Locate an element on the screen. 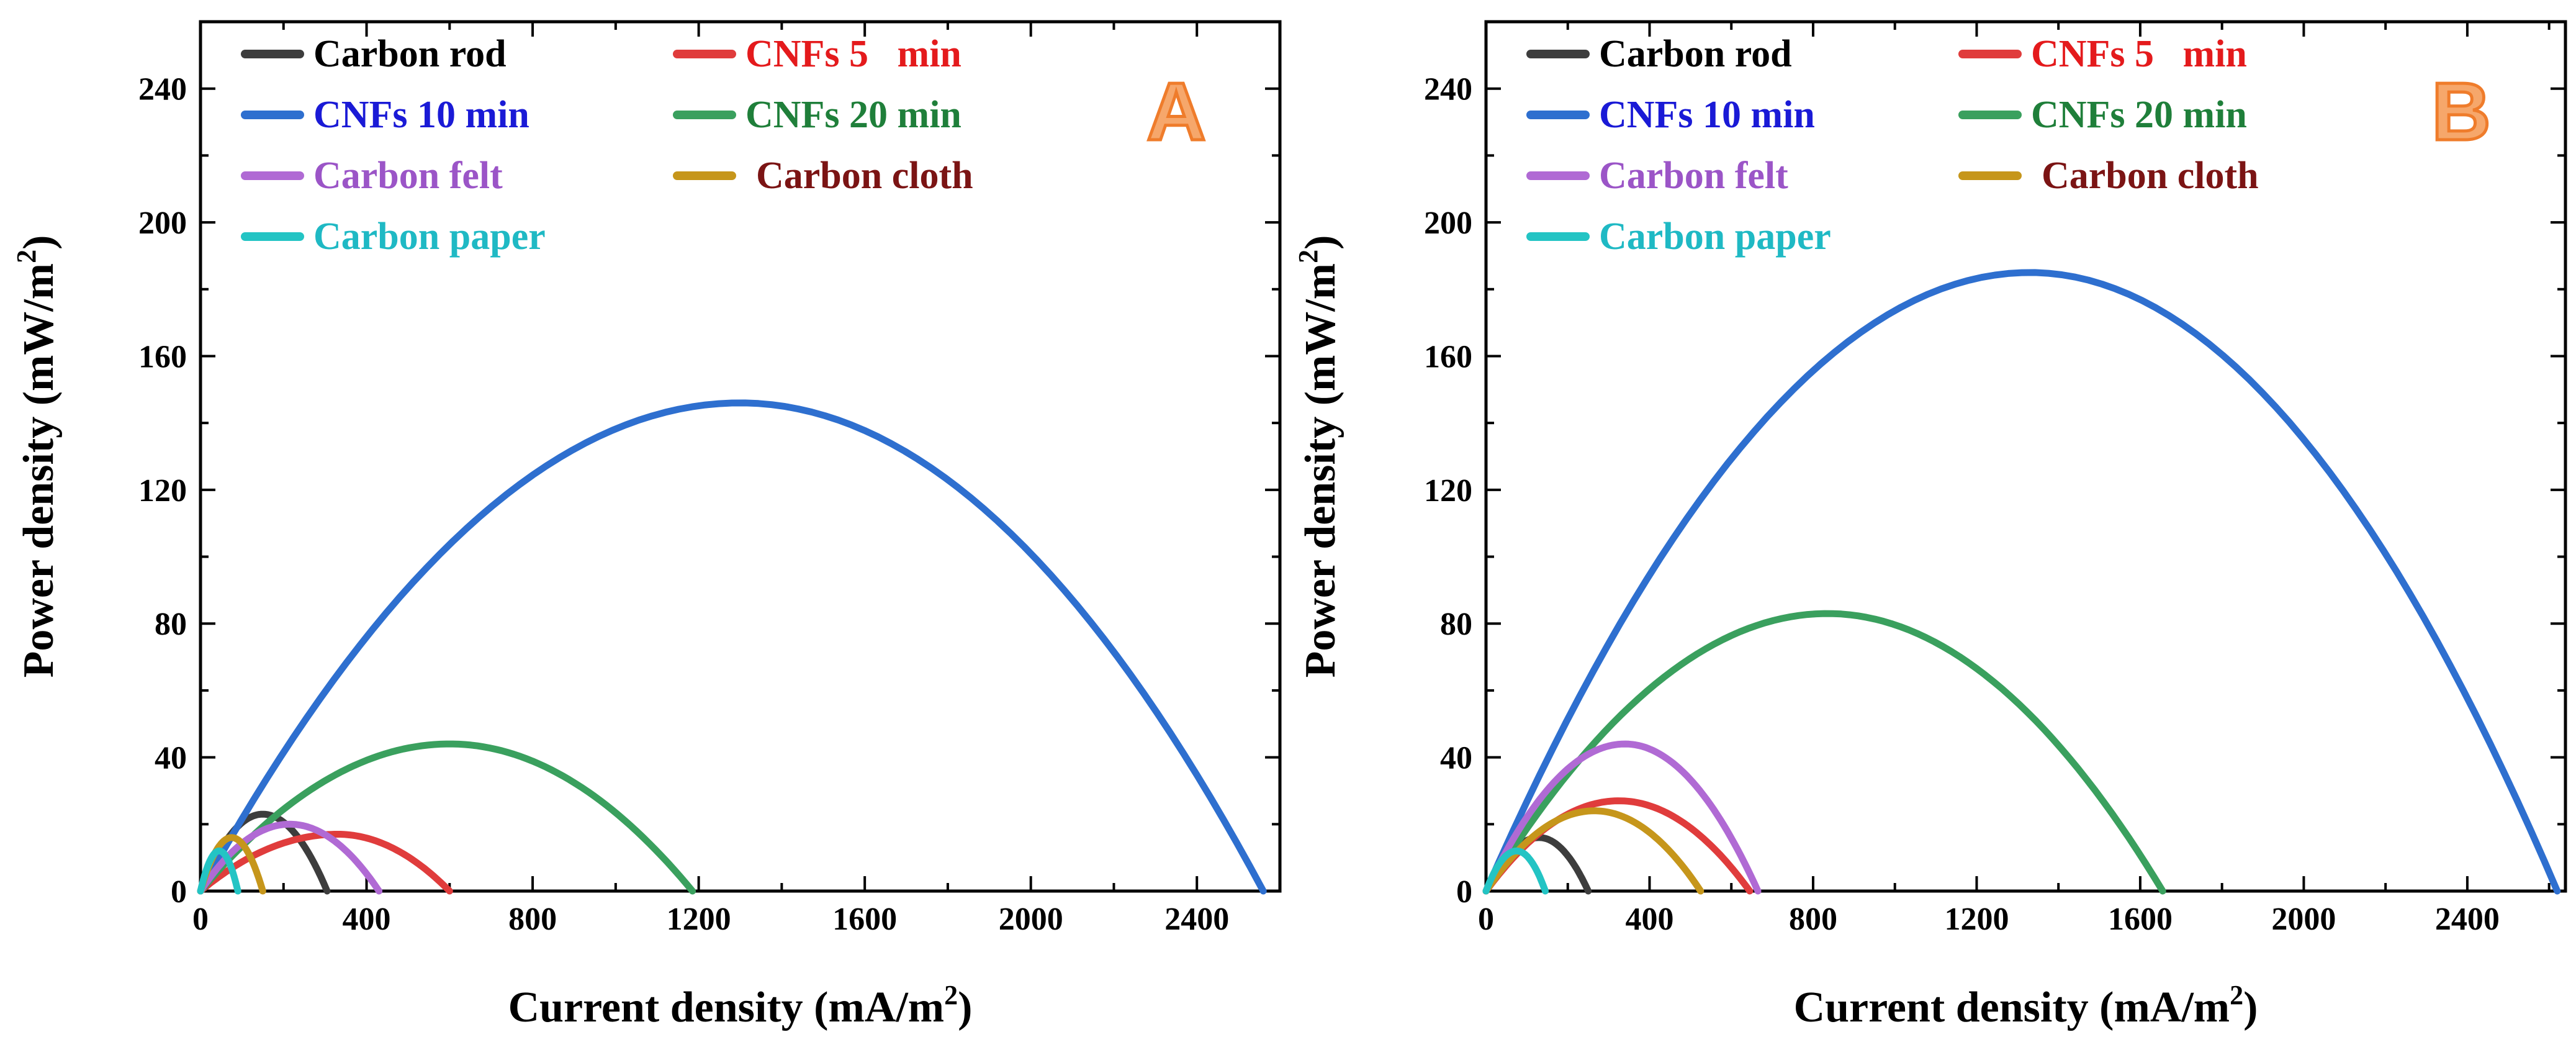 The width and height of the screenshot is (2576, 1055). series-line-carbon-cloth is located at coordinates (1593, 851).